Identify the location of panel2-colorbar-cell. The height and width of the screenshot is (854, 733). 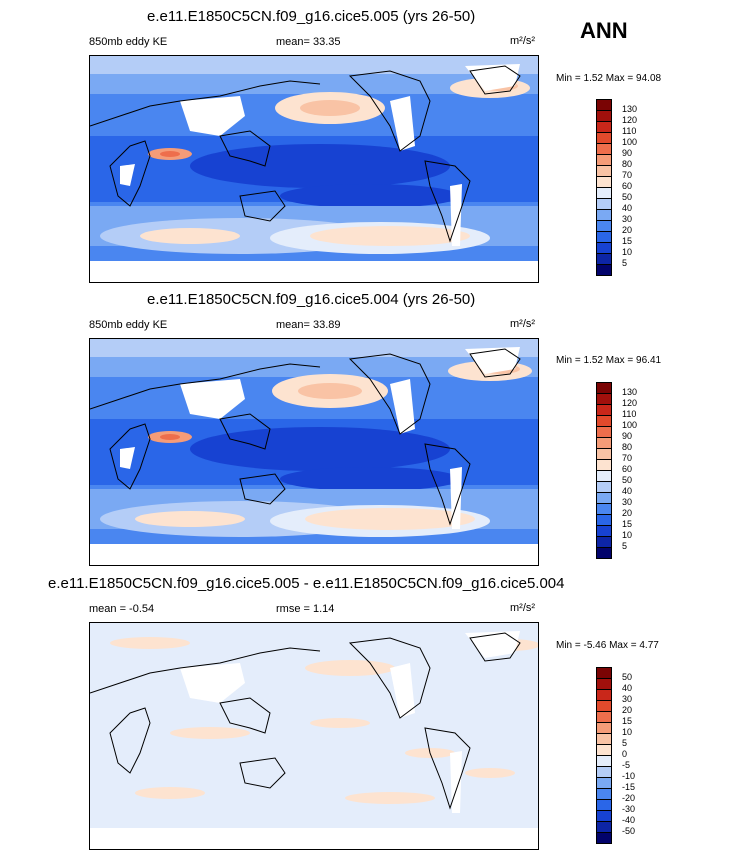
(604, 553).